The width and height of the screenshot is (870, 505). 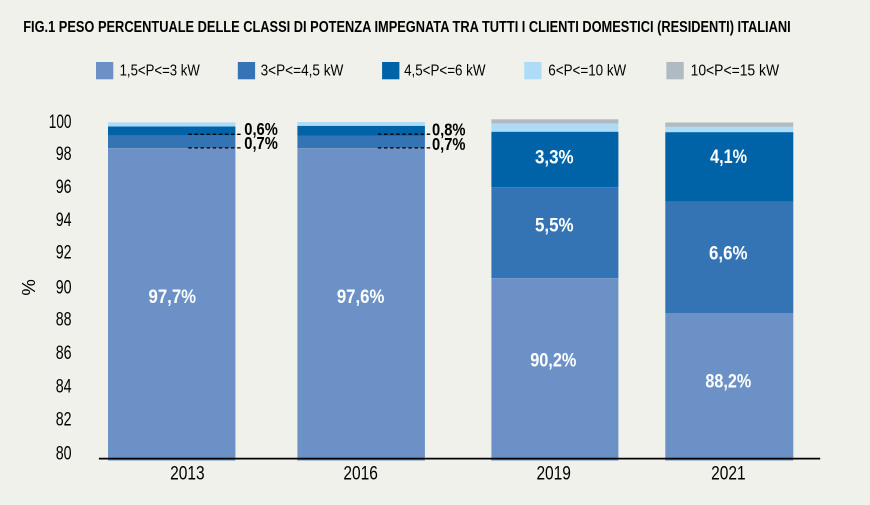 What do you see at coordinates (64, 454) in the screenshot?
I see `svg-text: 80` at bounding box center [64, 454].